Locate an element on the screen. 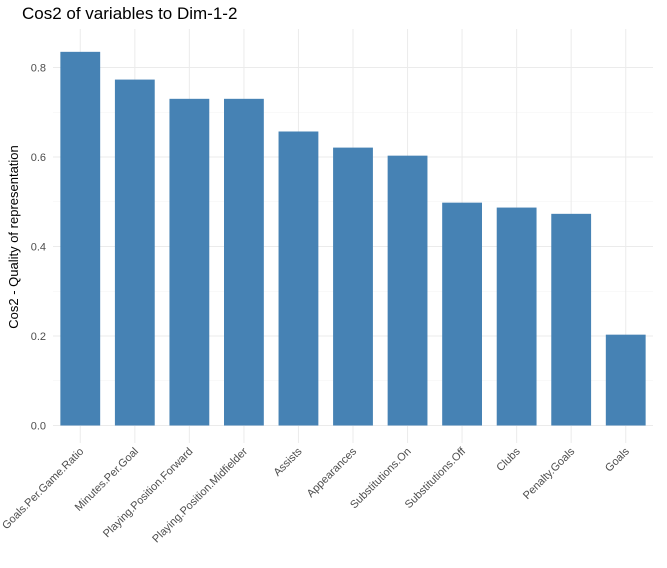  x-tick-label: Goals is located at coordinates (617, 459).